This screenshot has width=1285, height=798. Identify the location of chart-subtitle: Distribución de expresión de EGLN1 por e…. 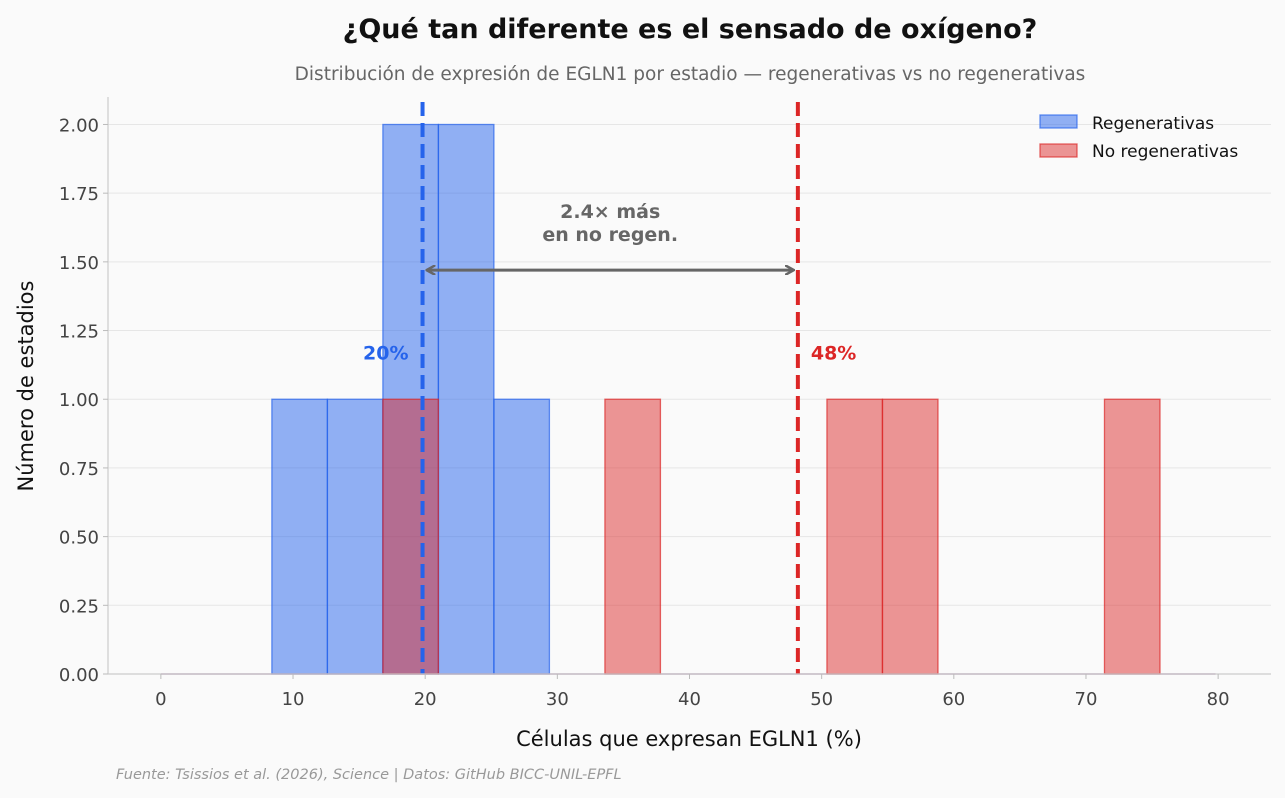
(690, 74).